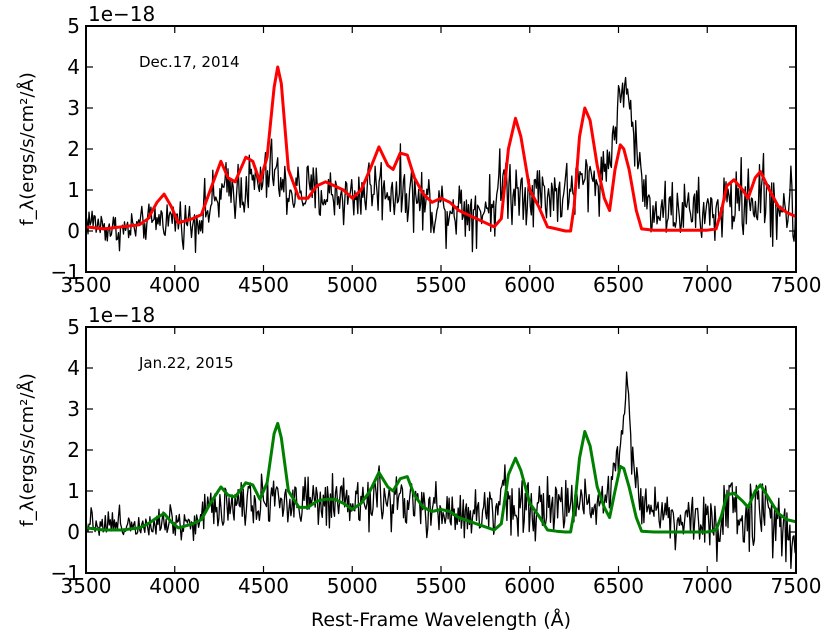 Image resolution: width=830 pixels, height=633 pixels. What do you see at coordinates (186, 363) in the screenshot?
I see `observation-date-label: Jan.22, 2015` at bounding box center [186, 363].